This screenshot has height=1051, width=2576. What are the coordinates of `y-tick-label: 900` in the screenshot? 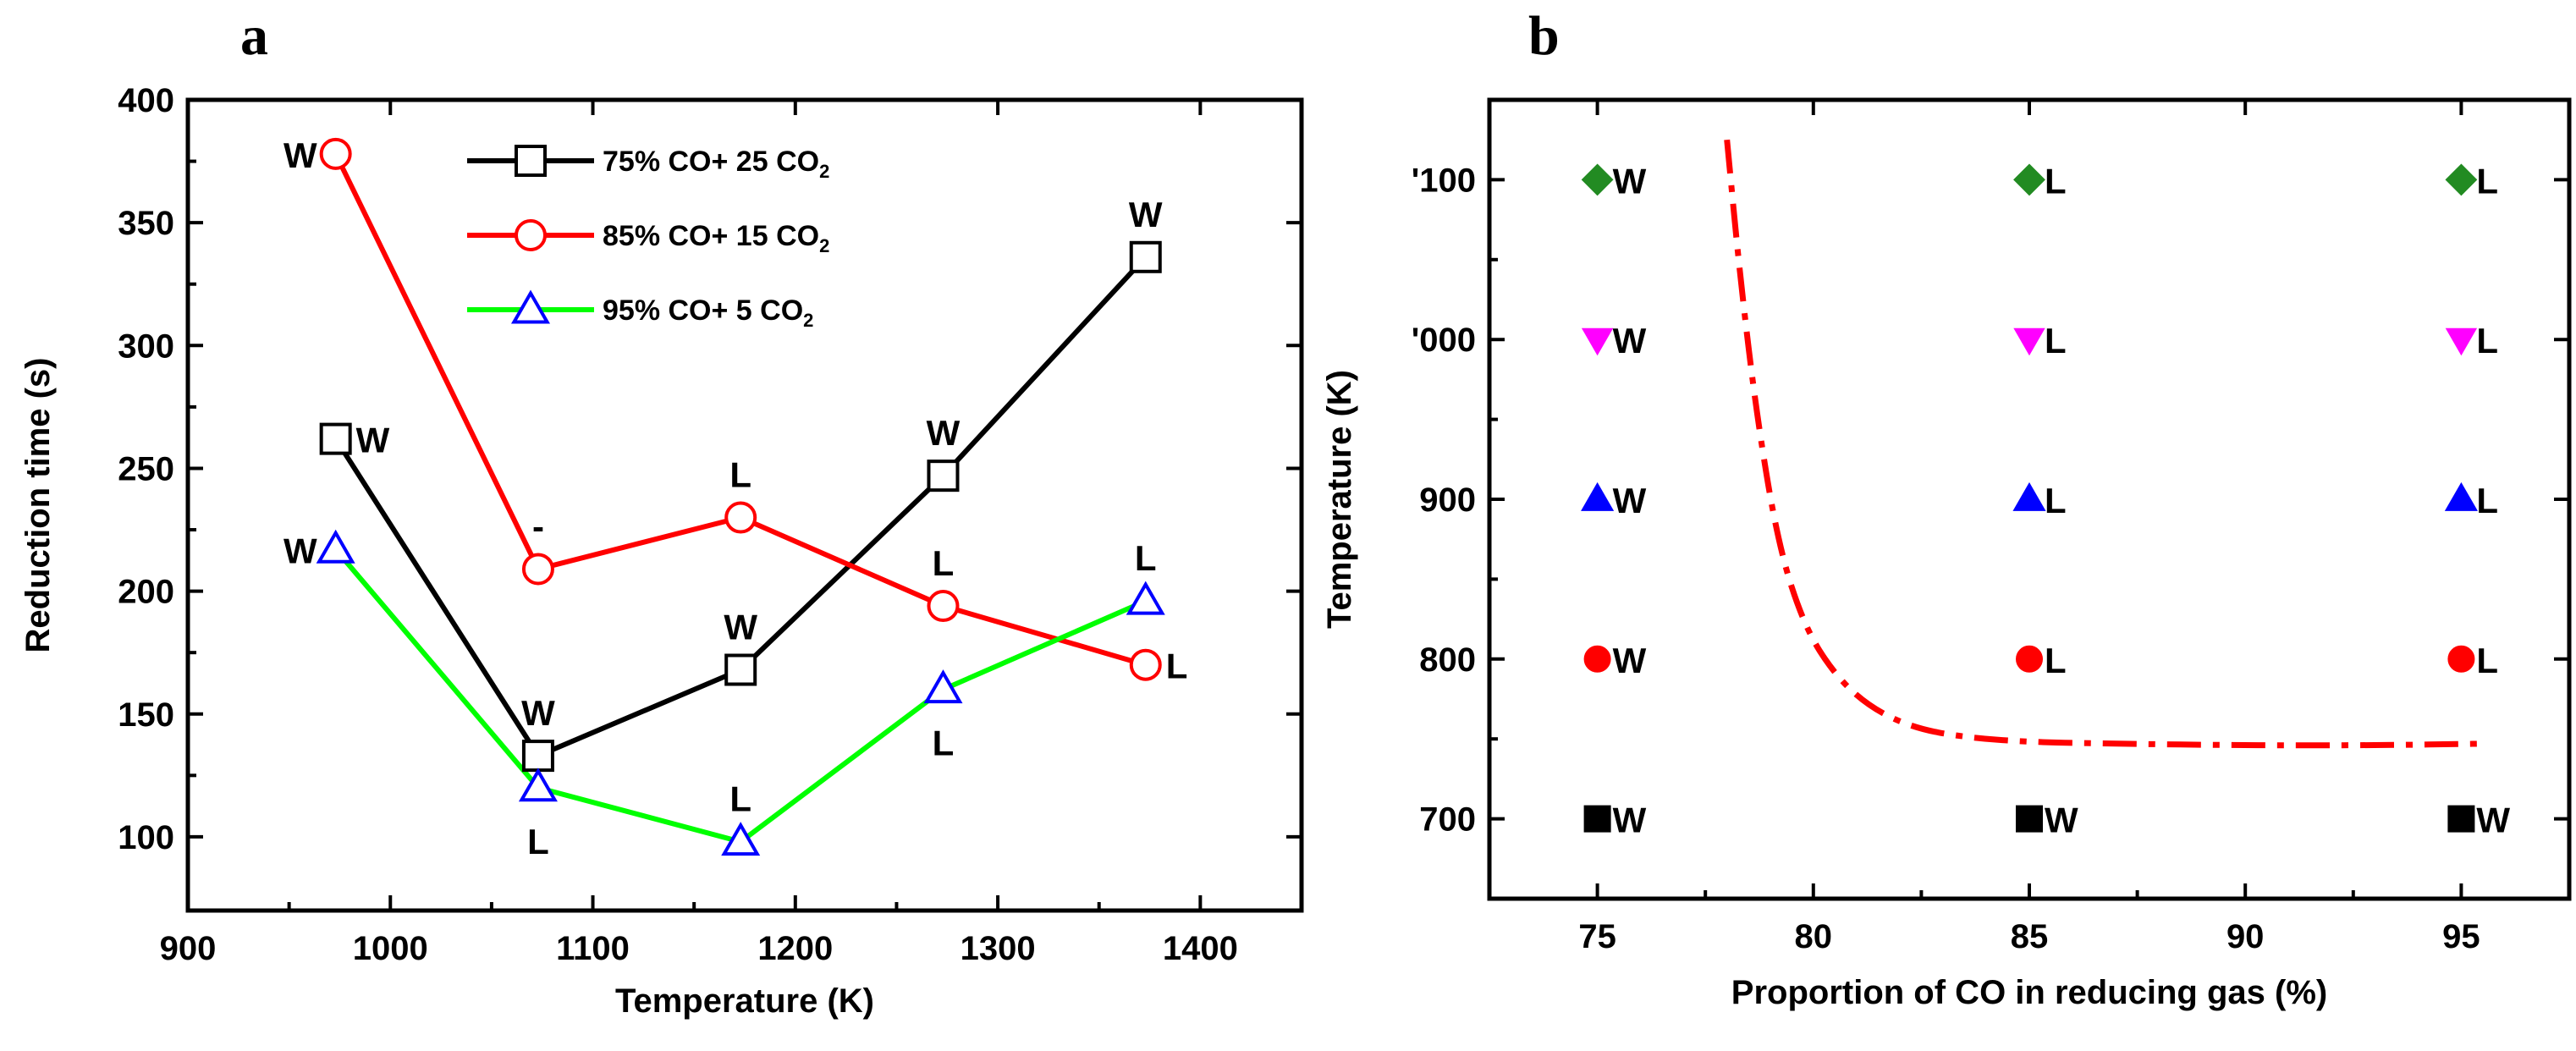 It's located at (1447, 500).